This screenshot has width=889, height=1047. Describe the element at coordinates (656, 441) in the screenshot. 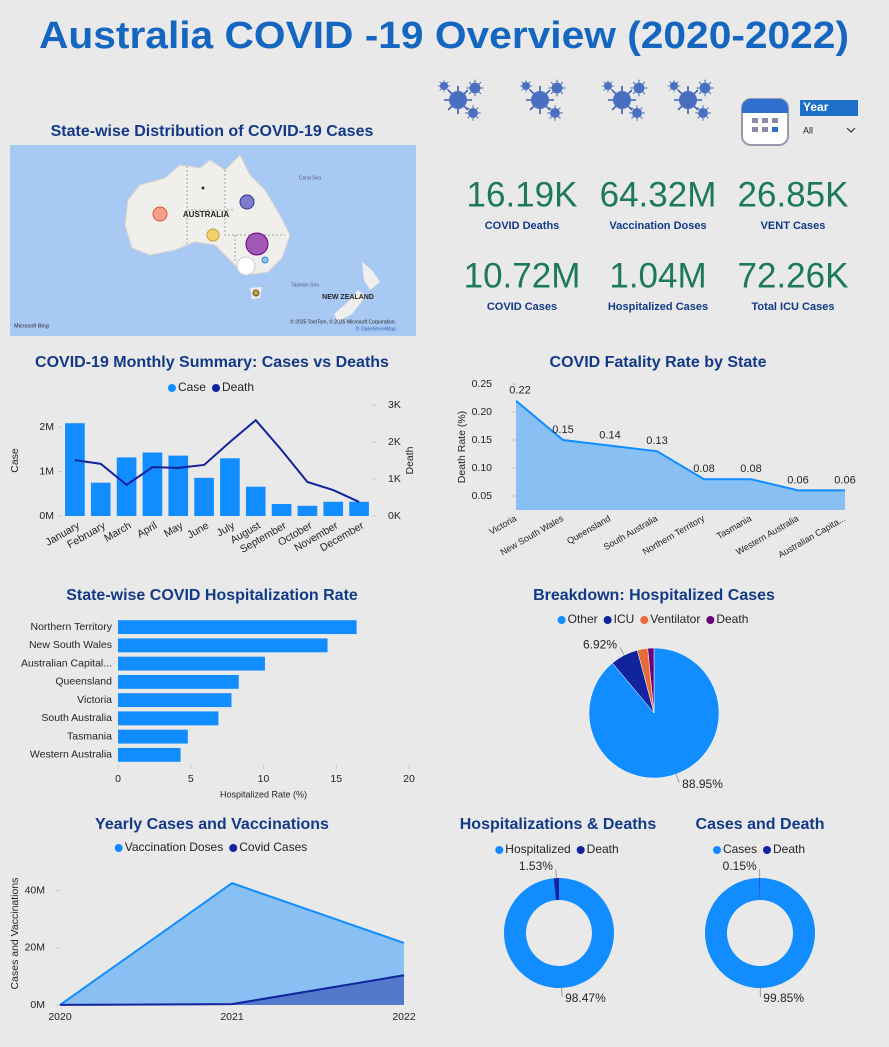

I see `data-label: 0.13` at that location.